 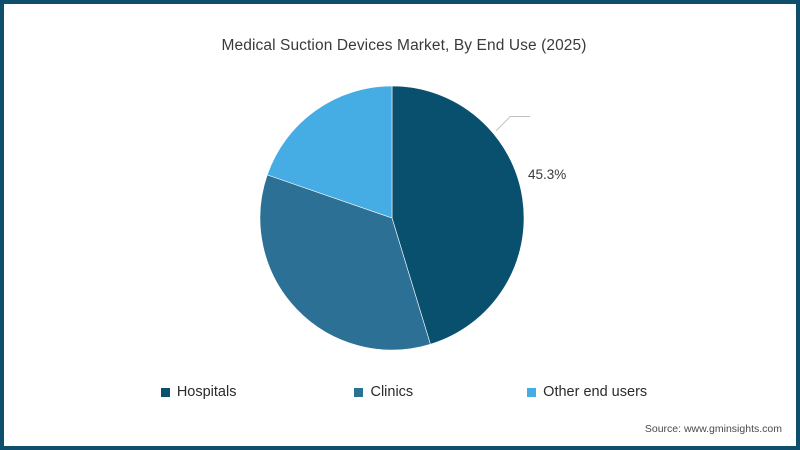 What do you see at coordinates (713, 429) in the screenshot?
I see `source-attribution: Source: www.gminsights.com` at bounding box center [713, 429].